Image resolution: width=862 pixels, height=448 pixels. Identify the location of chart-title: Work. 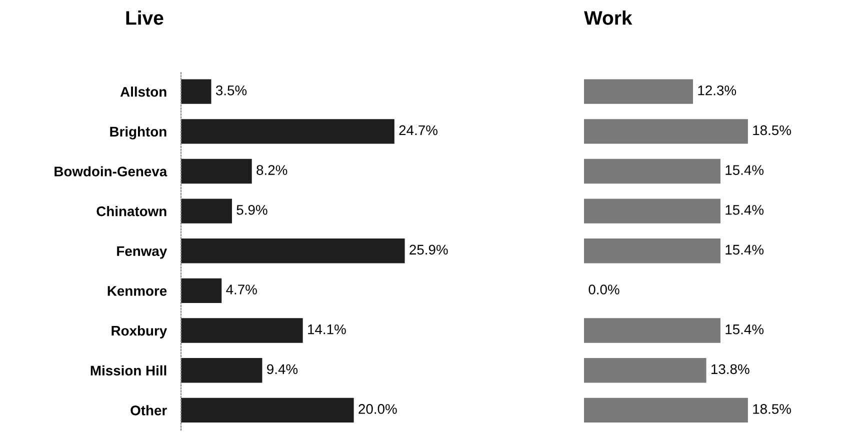
(608, 17).